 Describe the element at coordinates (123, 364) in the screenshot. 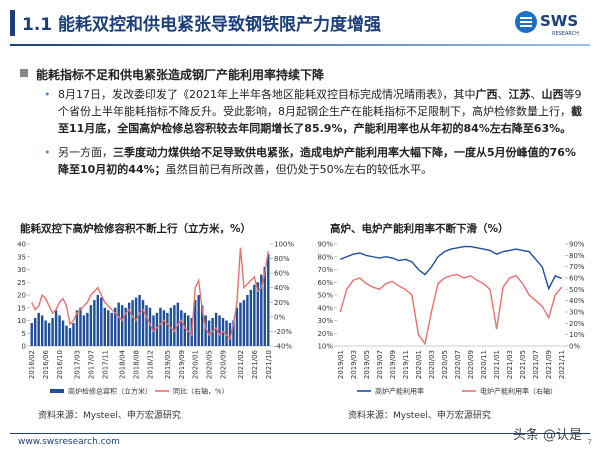

I see `x-tick-label: 2018/04` at that location.